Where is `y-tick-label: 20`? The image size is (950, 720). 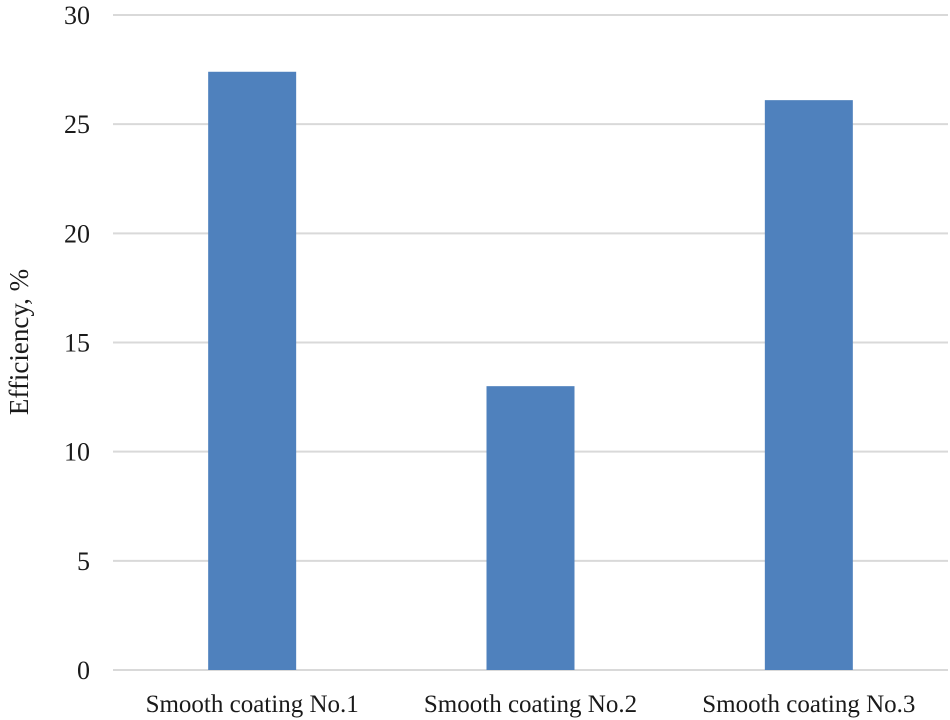
y-tick-label: 20 is located at coordinates (77, 233).